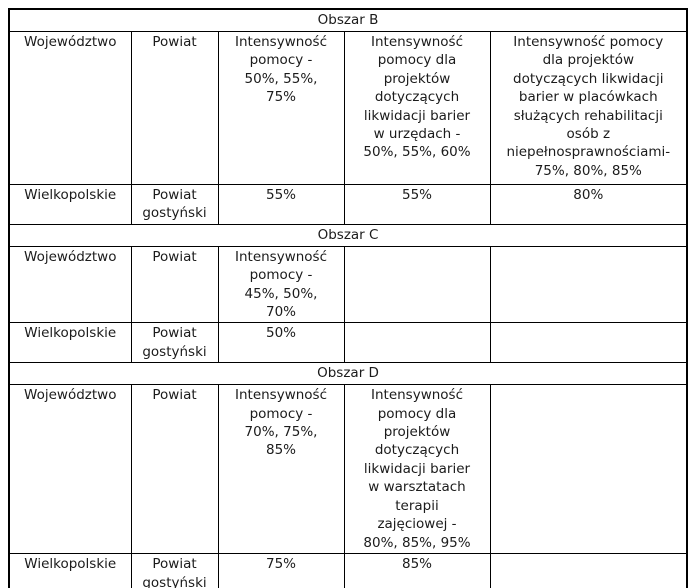  What do you see at coordinates (70, 570) in the screenshot?
I see `section-d-wojewodztwo-value: Wielkopolskie` at bounding box center [70, 570].